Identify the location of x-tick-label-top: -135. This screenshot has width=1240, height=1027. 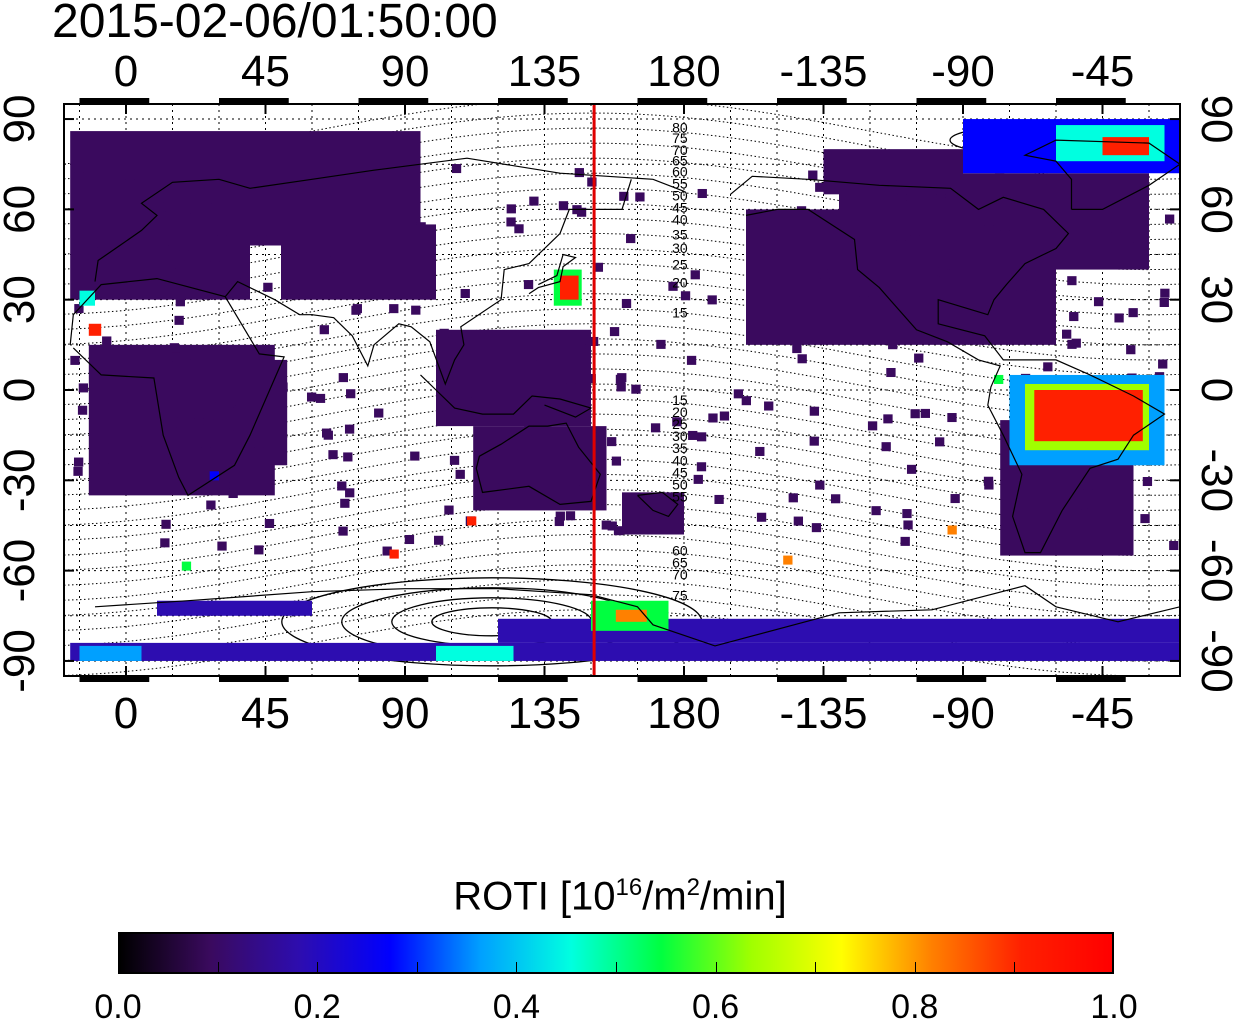
(823, 71).